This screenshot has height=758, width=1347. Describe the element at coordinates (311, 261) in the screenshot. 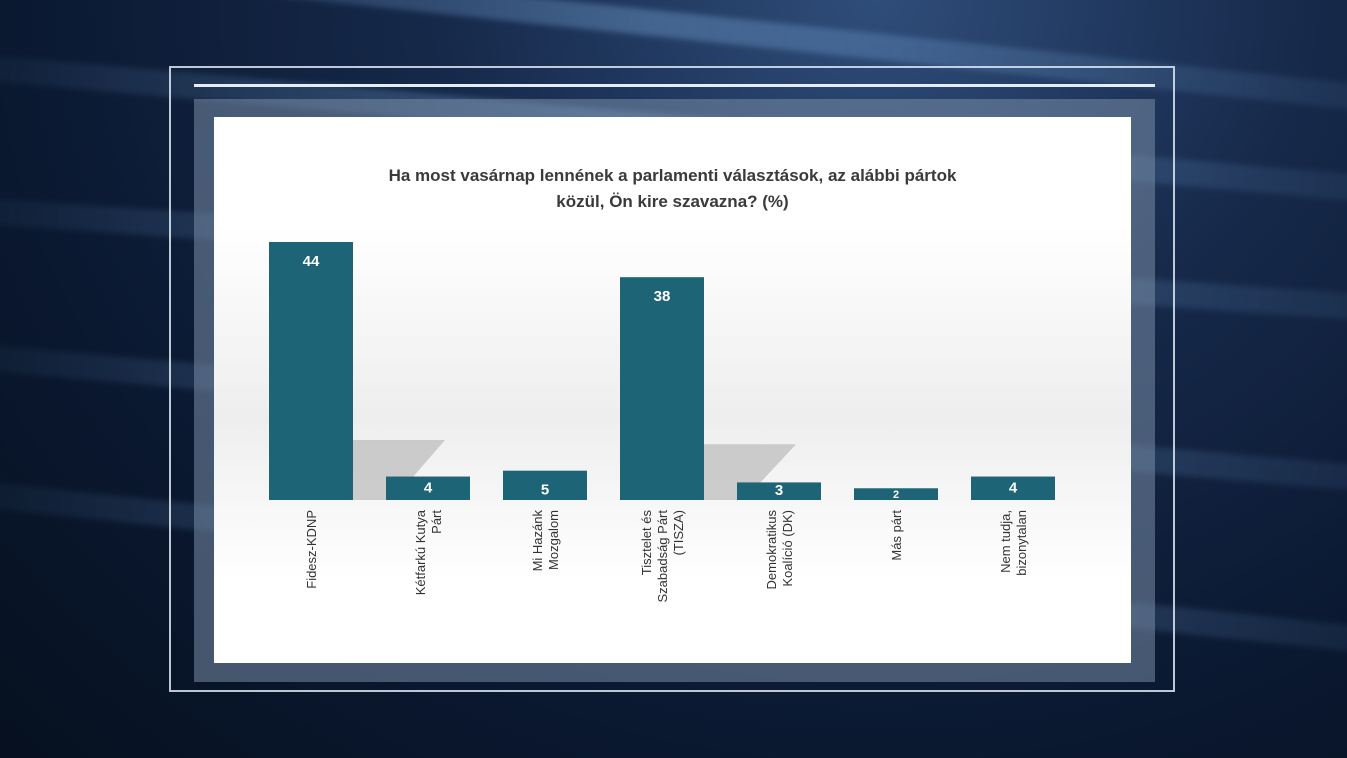

I see `bar-value-label: 44` at that location.